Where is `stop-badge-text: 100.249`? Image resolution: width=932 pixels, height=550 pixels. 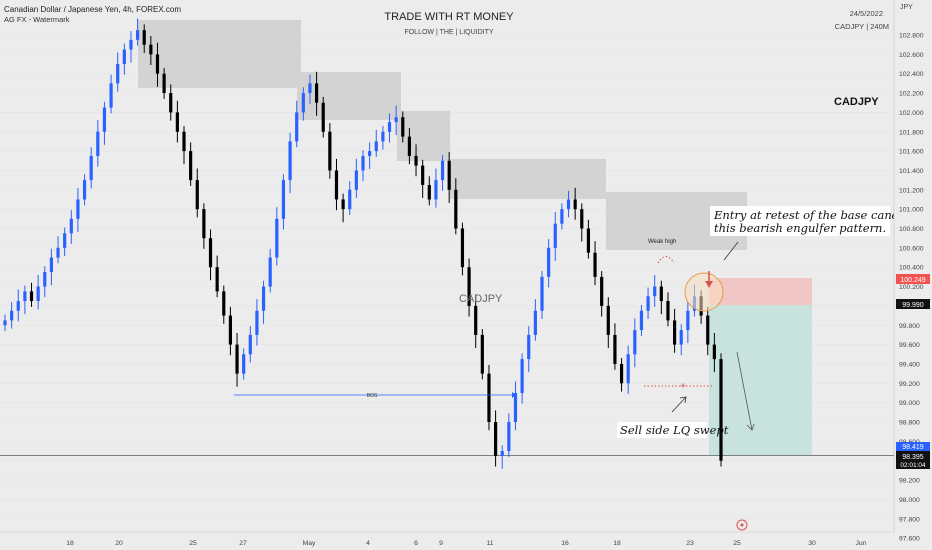
stop-badge-text: 100.249 is located at coordinates (912, 280).